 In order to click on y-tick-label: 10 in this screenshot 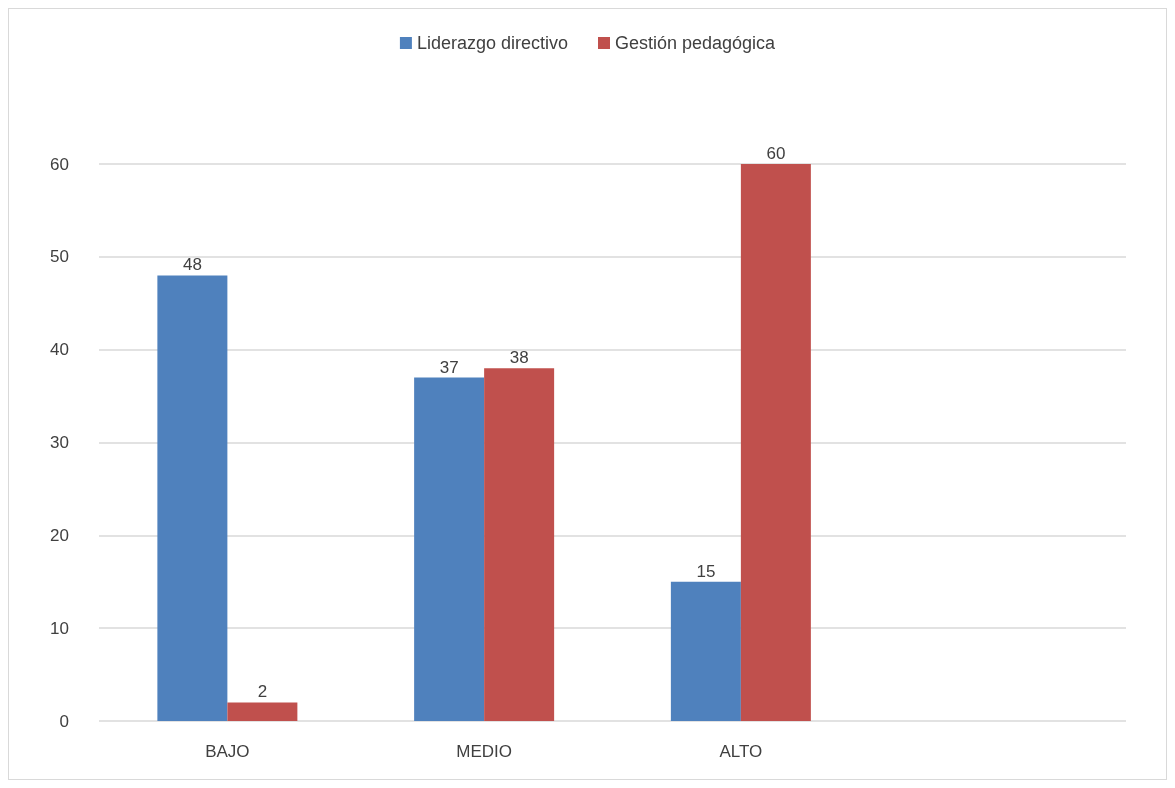, I will do `click(59, 628)`.